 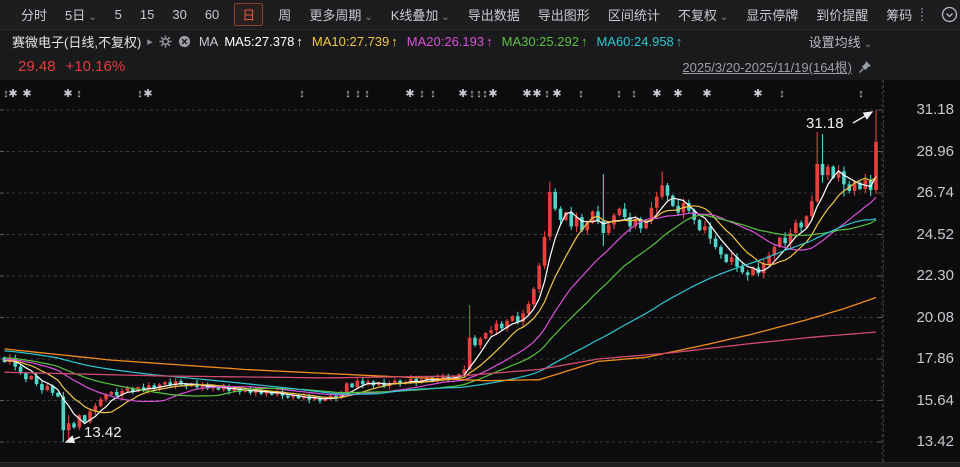 I want to click on recent-periods-icon, so click(x=949, y=15).